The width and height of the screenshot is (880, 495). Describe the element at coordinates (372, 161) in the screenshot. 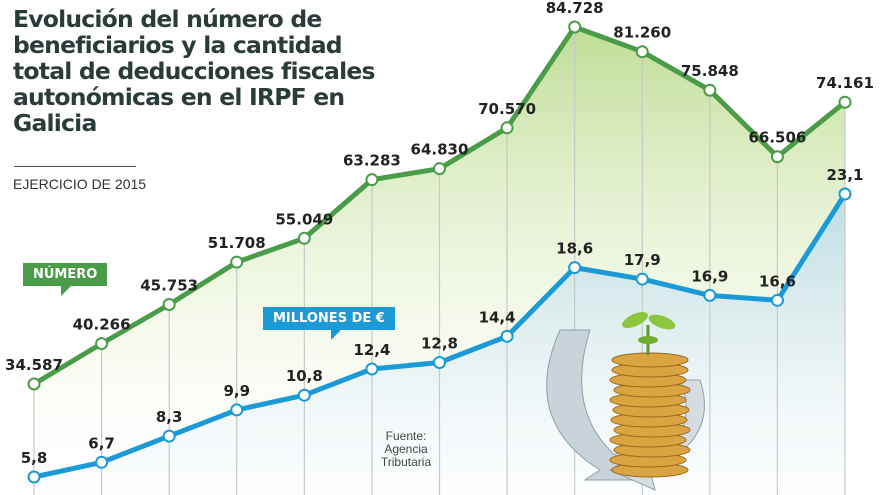

I see `data-label: 63.283` at that location.